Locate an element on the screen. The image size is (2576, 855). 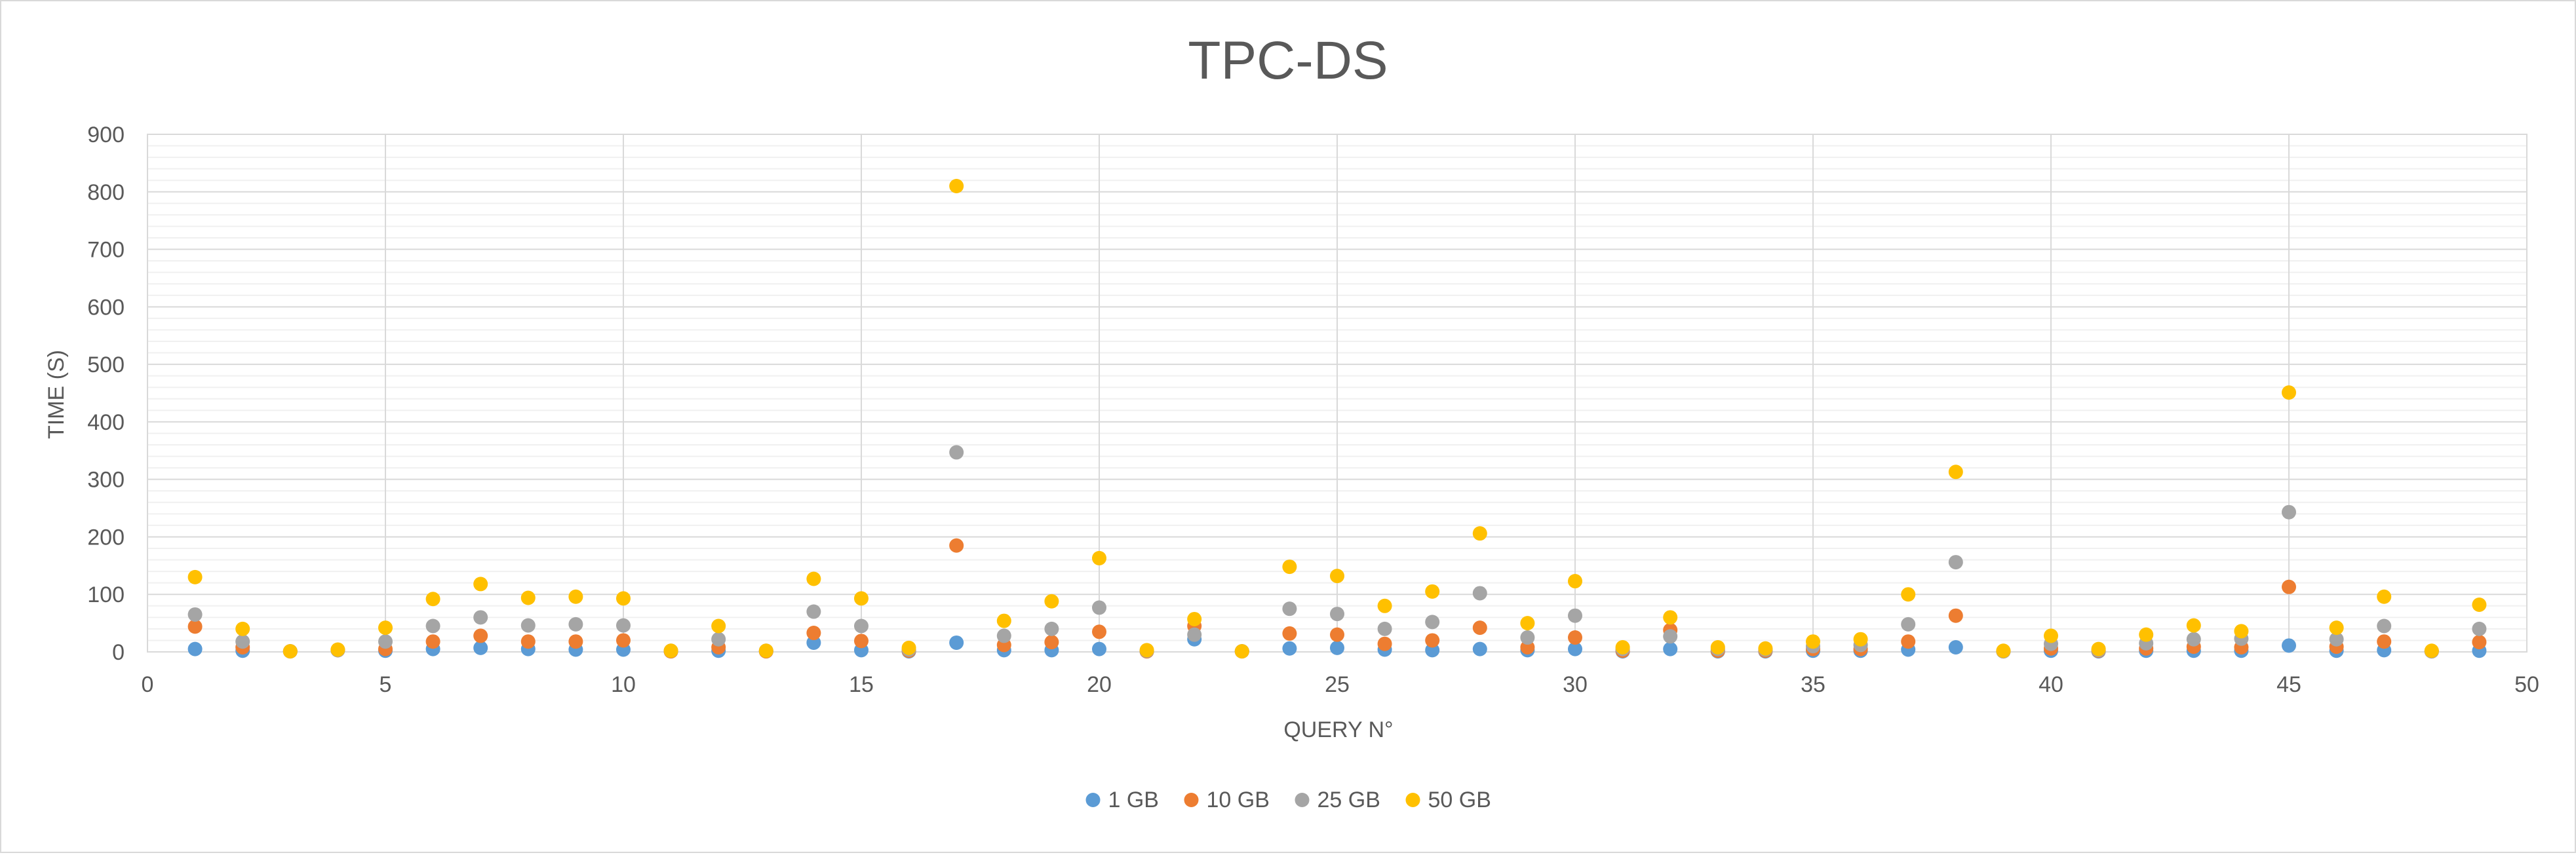
y-tick-label: 100 is located at coordinates (106, 594).